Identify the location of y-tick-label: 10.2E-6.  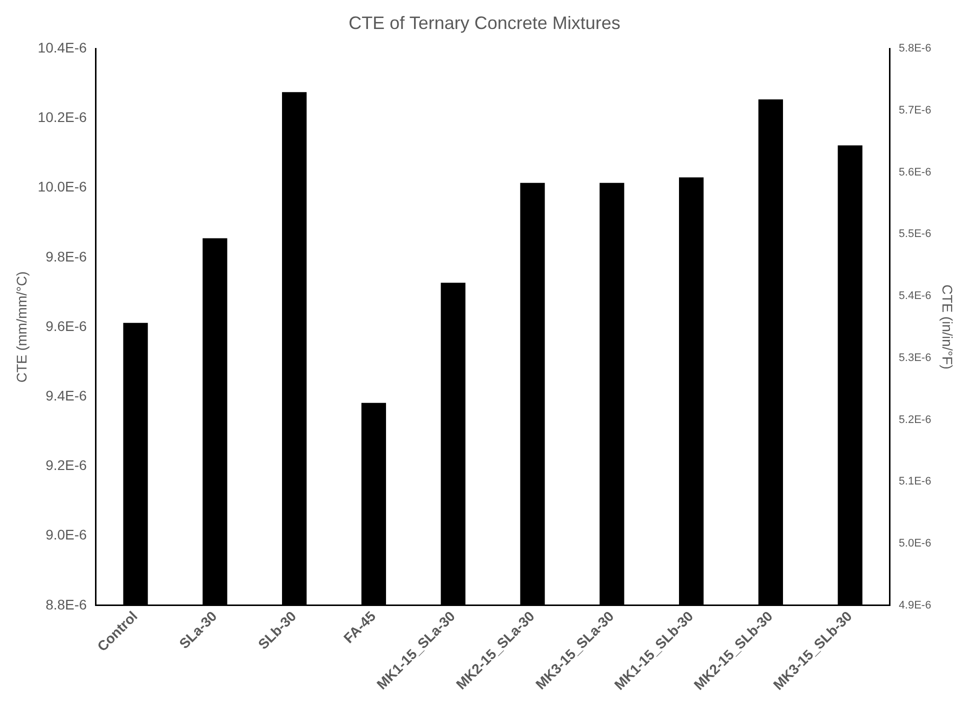
(63, 117).